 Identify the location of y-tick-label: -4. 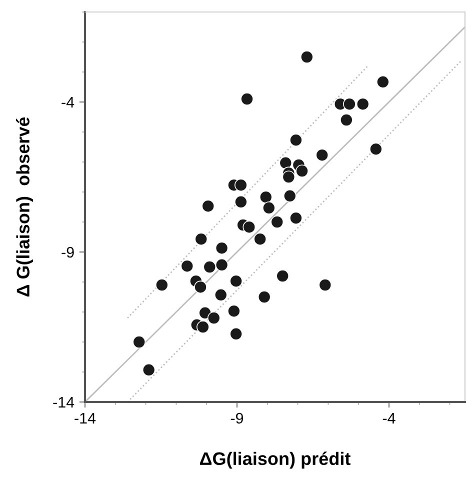
(68, 102).